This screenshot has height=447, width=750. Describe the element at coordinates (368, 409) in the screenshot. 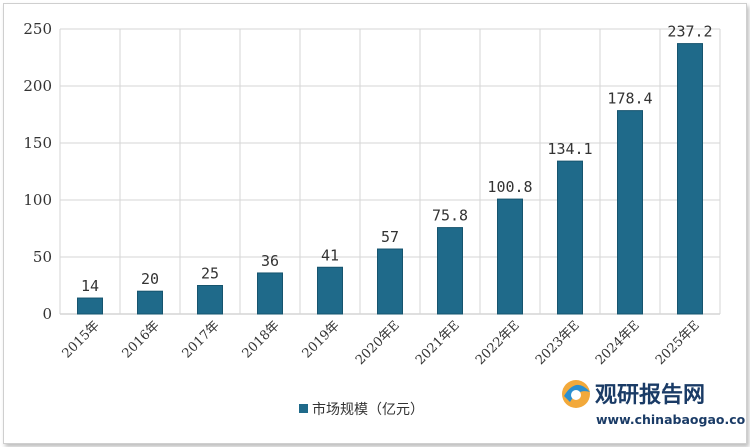

I see `legend-label: 市场规模（亿元）` at that location.